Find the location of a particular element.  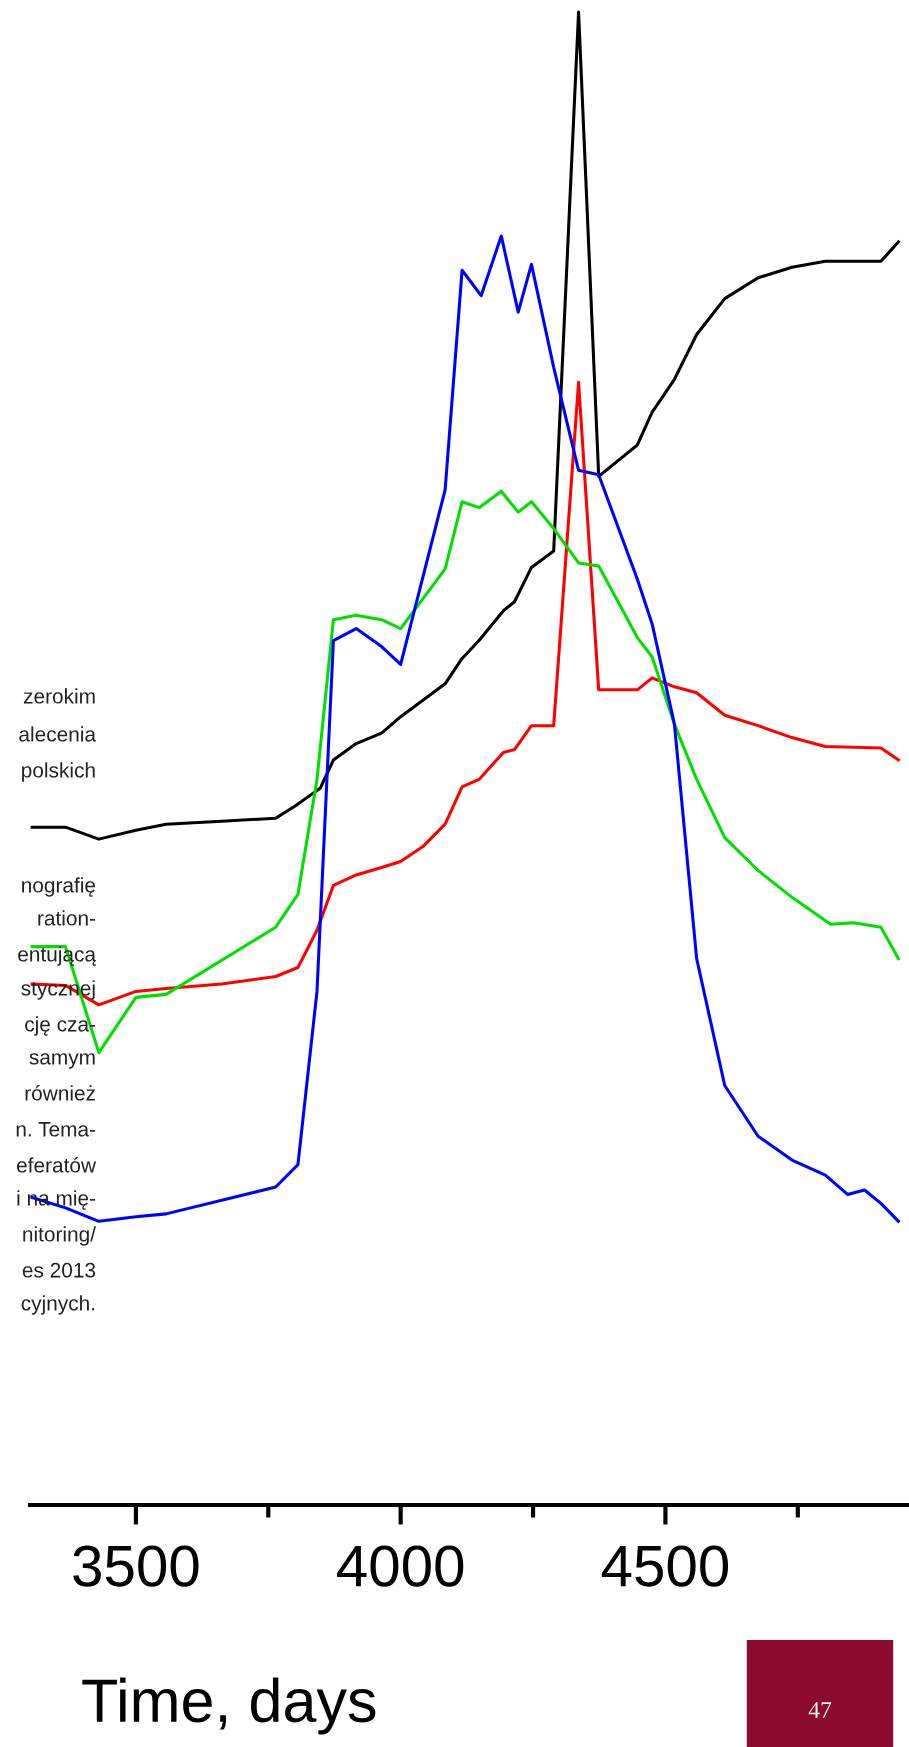

x-tick-label: 4500 is located at coordinates (665, 1566).